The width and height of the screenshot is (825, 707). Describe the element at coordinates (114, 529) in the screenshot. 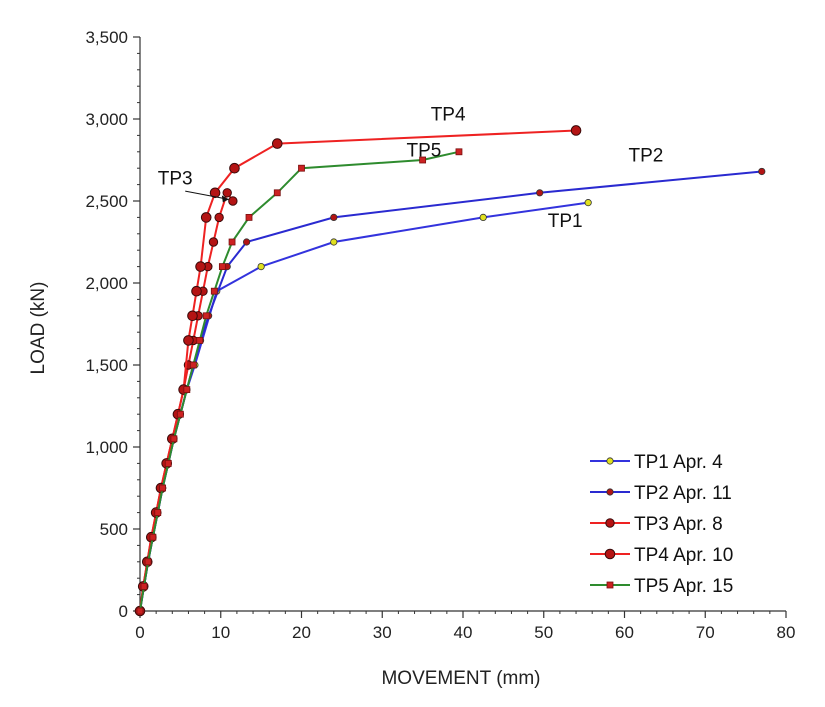

I see `y-tick-label: 500` at that location.